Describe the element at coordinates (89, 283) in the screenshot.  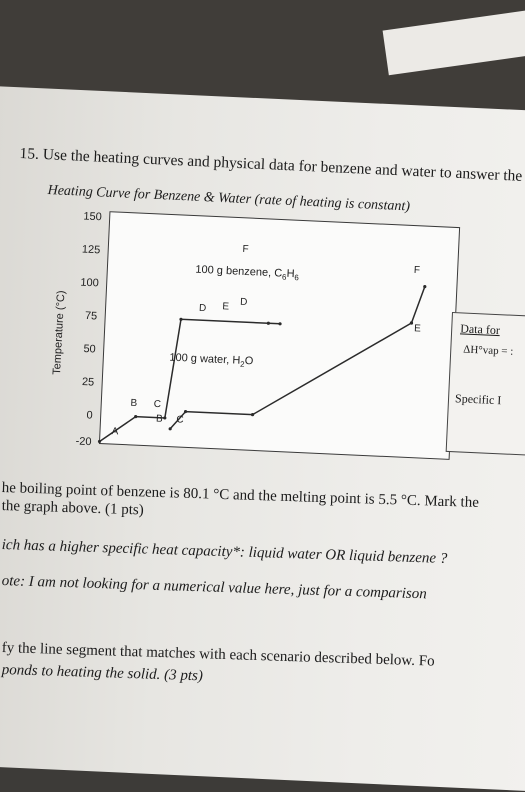
I see `y-tick-label: 100` at that location.